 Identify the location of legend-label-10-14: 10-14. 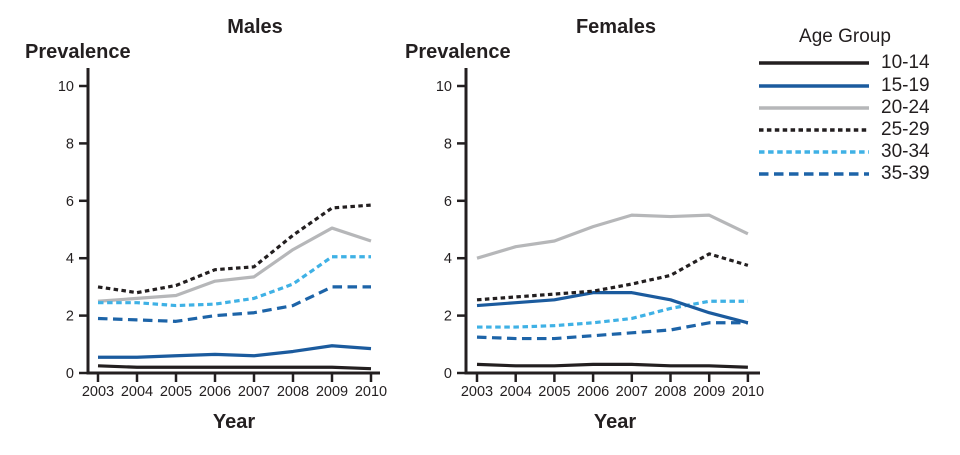
(905, 62).